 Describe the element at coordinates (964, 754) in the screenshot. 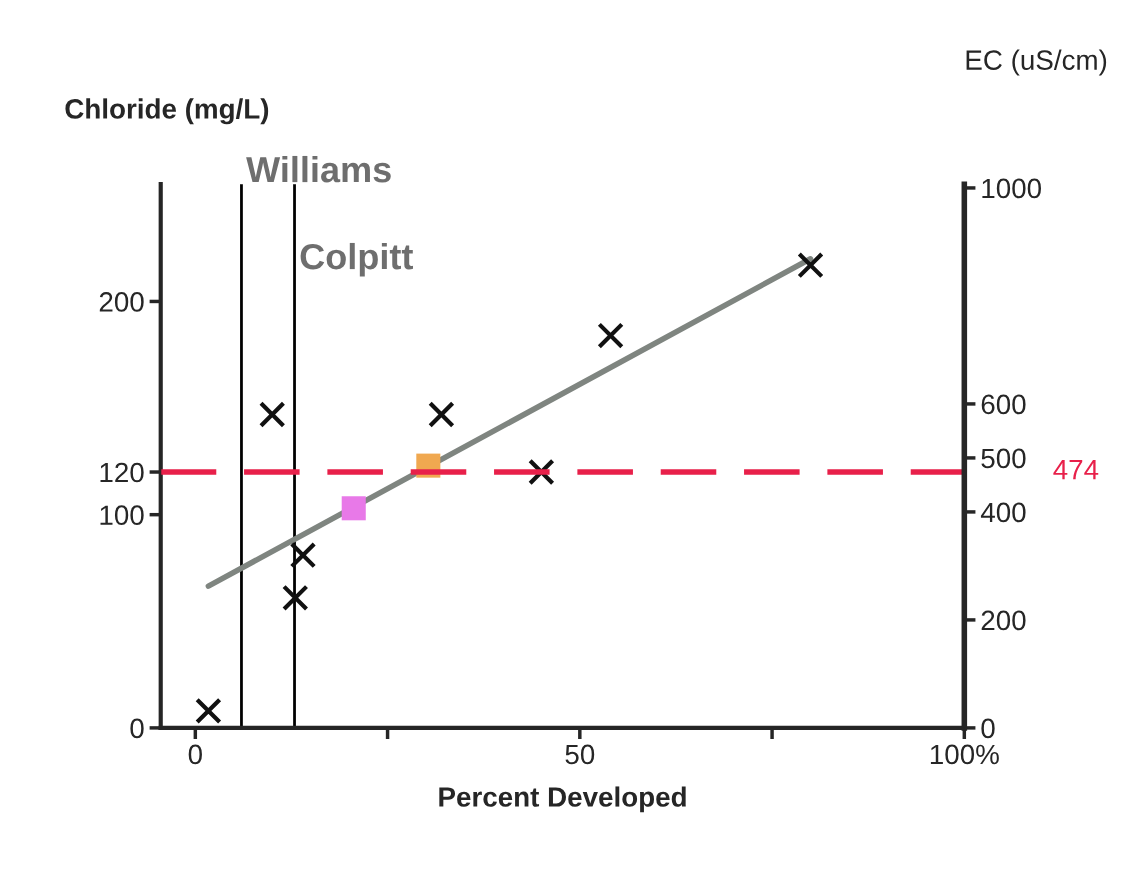

I see `x-tick-label: 100%` at that location.